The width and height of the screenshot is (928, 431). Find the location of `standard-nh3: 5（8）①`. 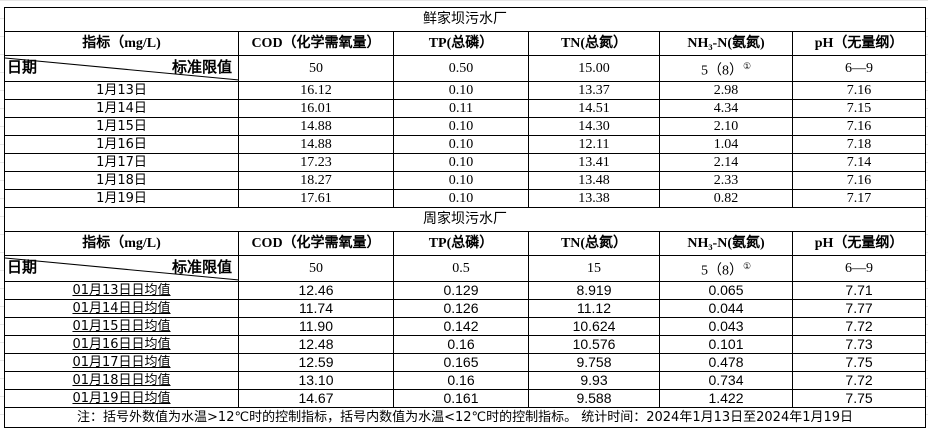

standard-nh3: 5（8）① is located at coordinates (726, 68).